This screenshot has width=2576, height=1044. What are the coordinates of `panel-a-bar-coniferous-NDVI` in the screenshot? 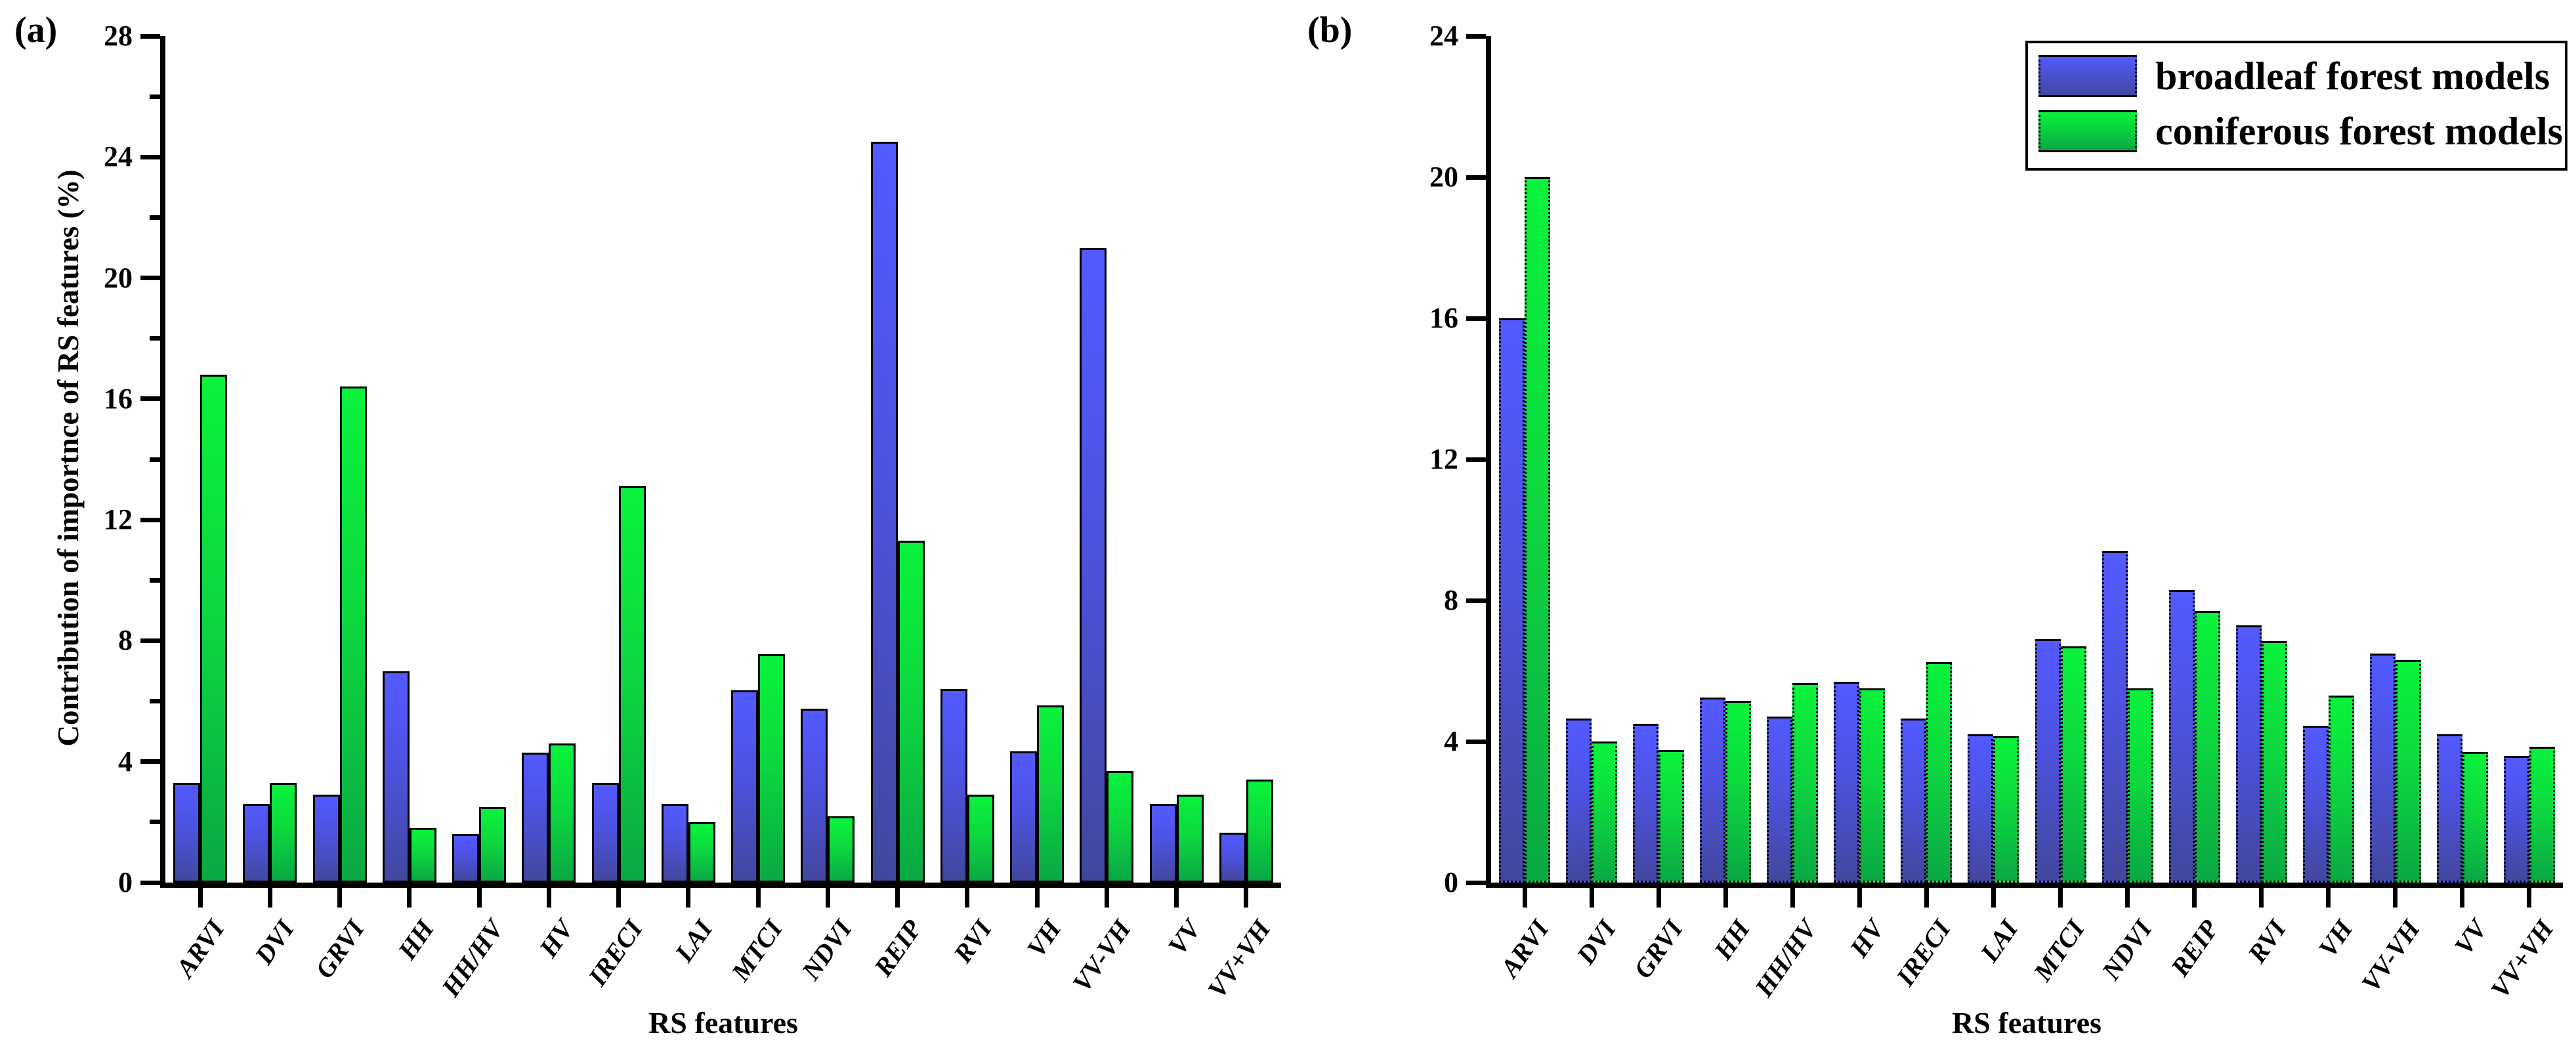 It's located at (841, 849).